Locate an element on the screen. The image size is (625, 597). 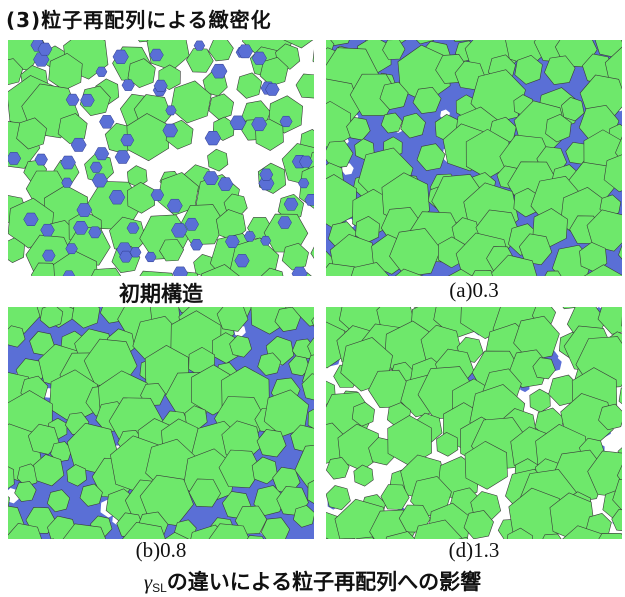
panel-caption-a: (a)0.3 is located at coordinates (474, 290).